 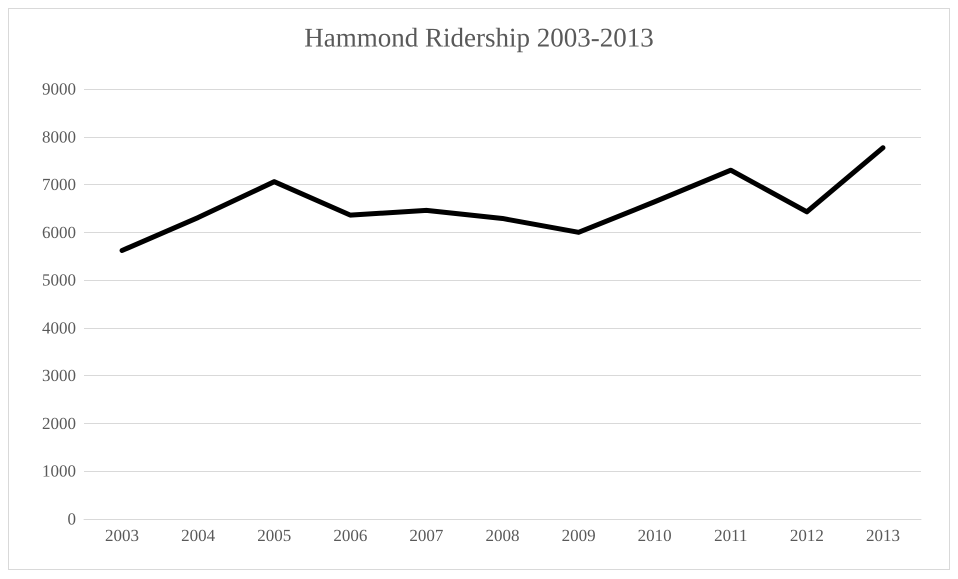 I want to click on y-tick-label: 9000, so click(x=59, y=89).